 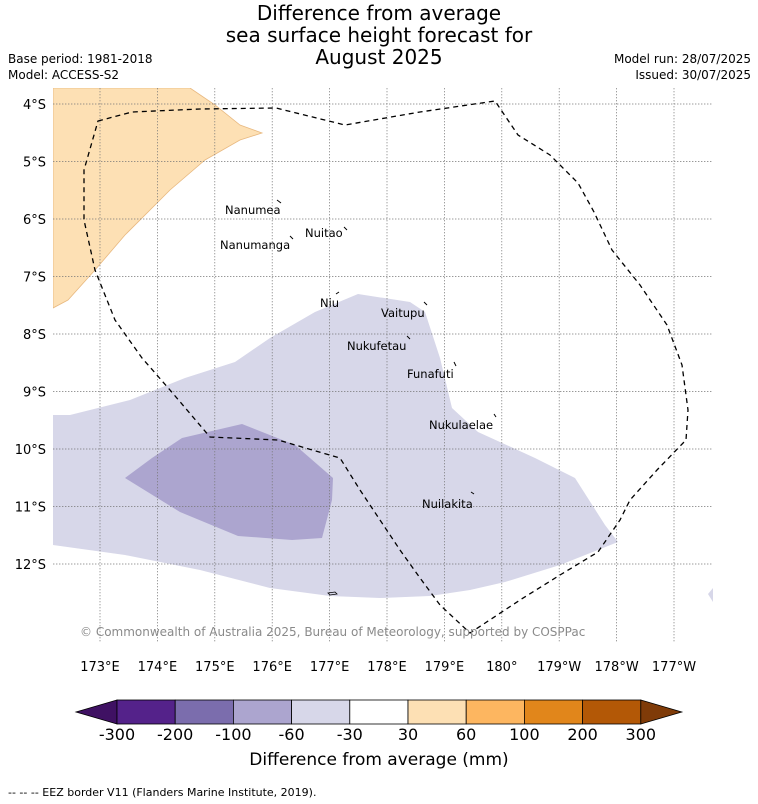 What do you see at coordinates (324, 233) in the screenshot?
I see `island-label-nuitao: Nuitao` at bounding box center [324, 233].